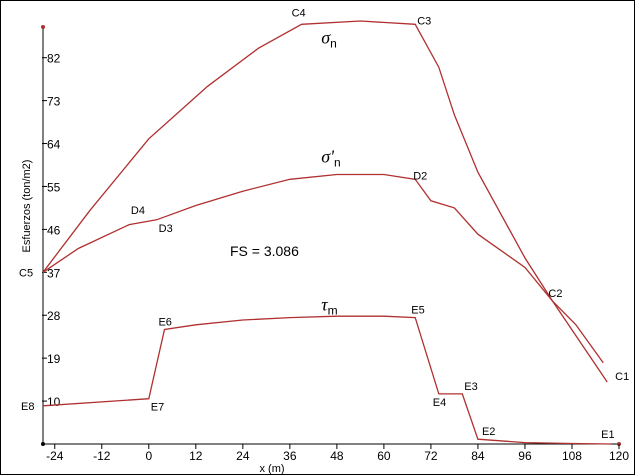 This screenshot has height=475, width=635. What do you see at coordinates (54, 359) in the screenshot?
I see `y-tick-label: 19` at bounding box center [54, 359].